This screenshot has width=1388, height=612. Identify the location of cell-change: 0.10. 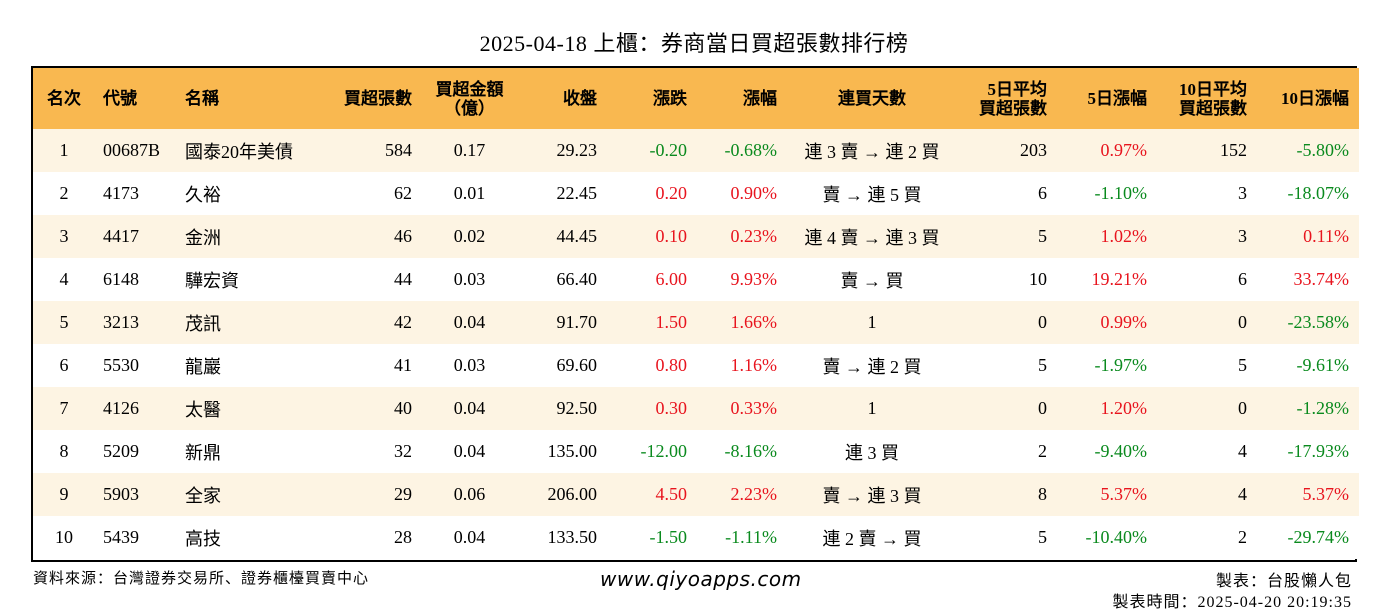
(671, 236).